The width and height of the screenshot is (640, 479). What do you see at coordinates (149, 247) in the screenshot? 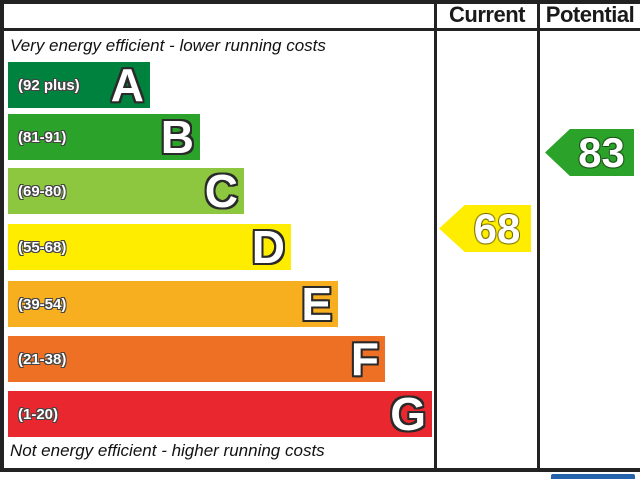
I see `band-bar-d: (55-68) D` at bounding box center [149, 247].